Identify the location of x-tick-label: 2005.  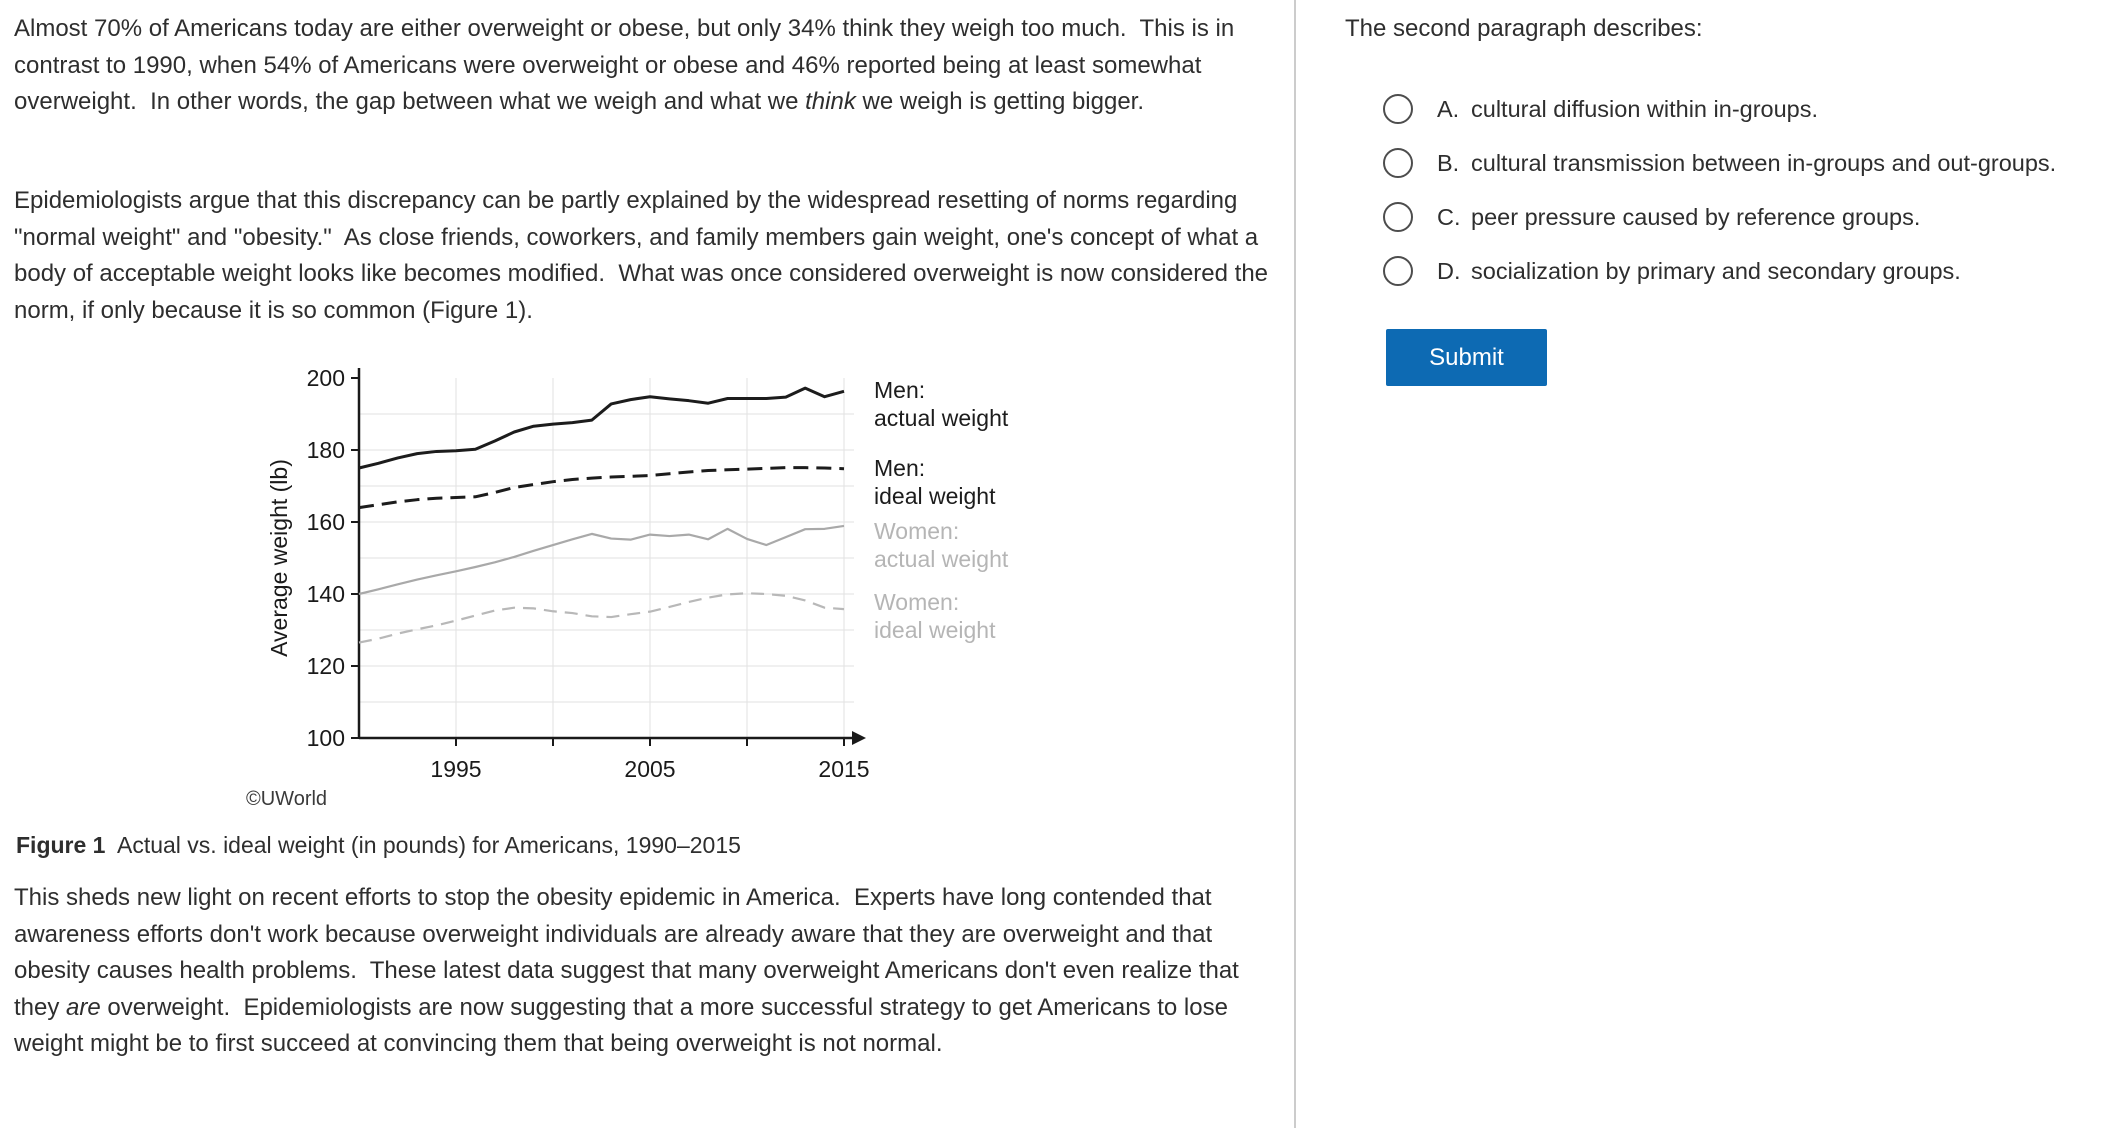
(649, 769).